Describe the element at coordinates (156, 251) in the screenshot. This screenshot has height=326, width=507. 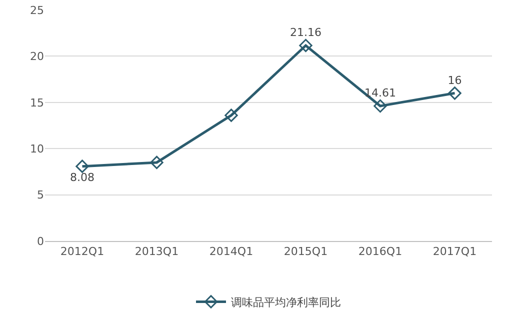
I see `x-tick-label: 2013Q1` at that location.